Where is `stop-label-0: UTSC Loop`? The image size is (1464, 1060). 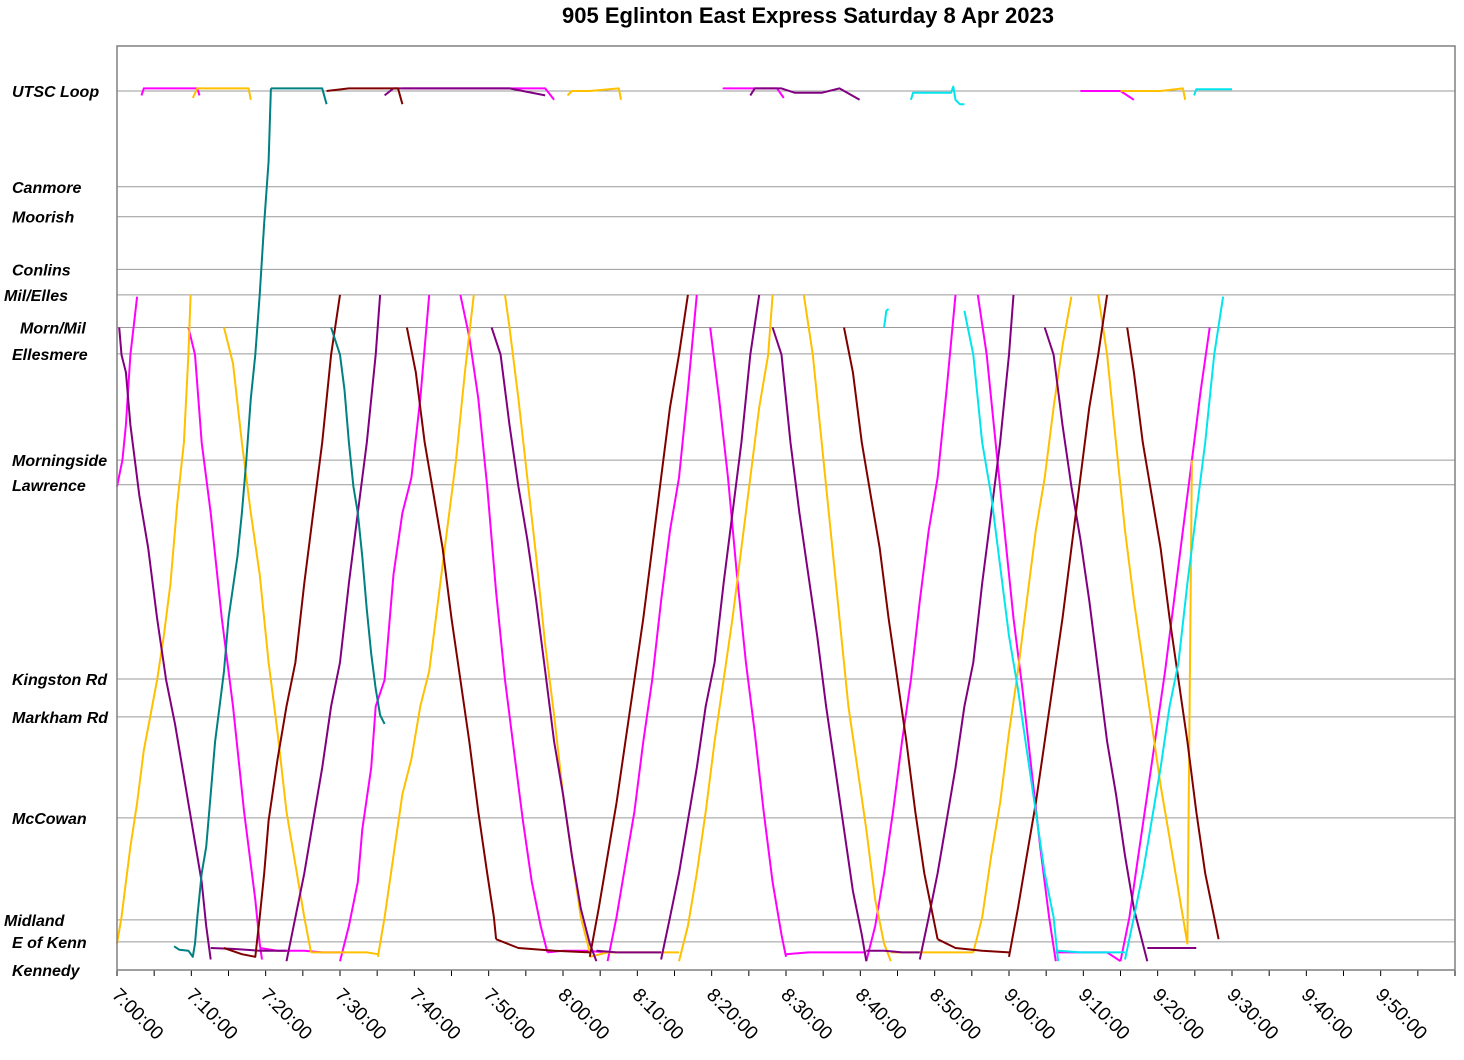
stop-label-0: UTSC Loop is located at coordinates (55, 92).